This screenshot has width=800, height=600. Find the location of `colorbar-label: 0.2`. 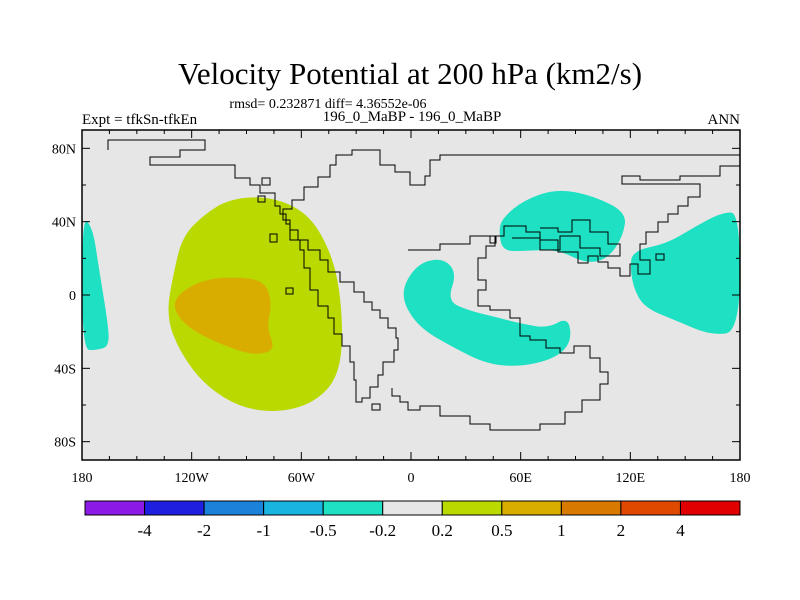

colorbar-label: 0.2 is located at coordinates (442, 530).